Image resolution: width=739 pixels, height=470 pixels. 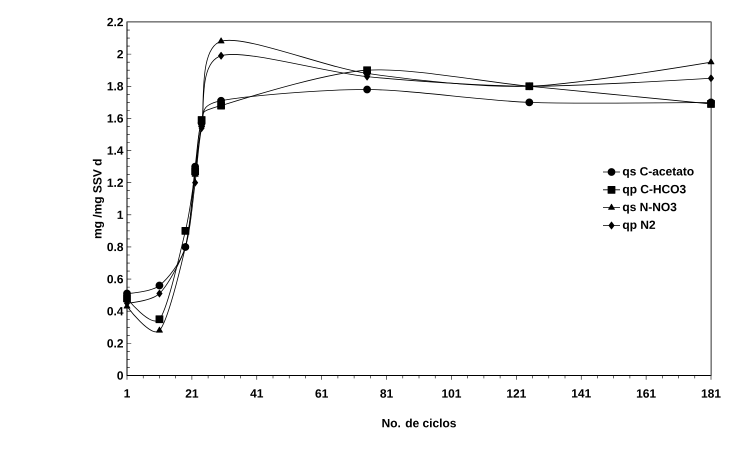 I want to click on x-tick-label: 41, so click(x=257, y=393).